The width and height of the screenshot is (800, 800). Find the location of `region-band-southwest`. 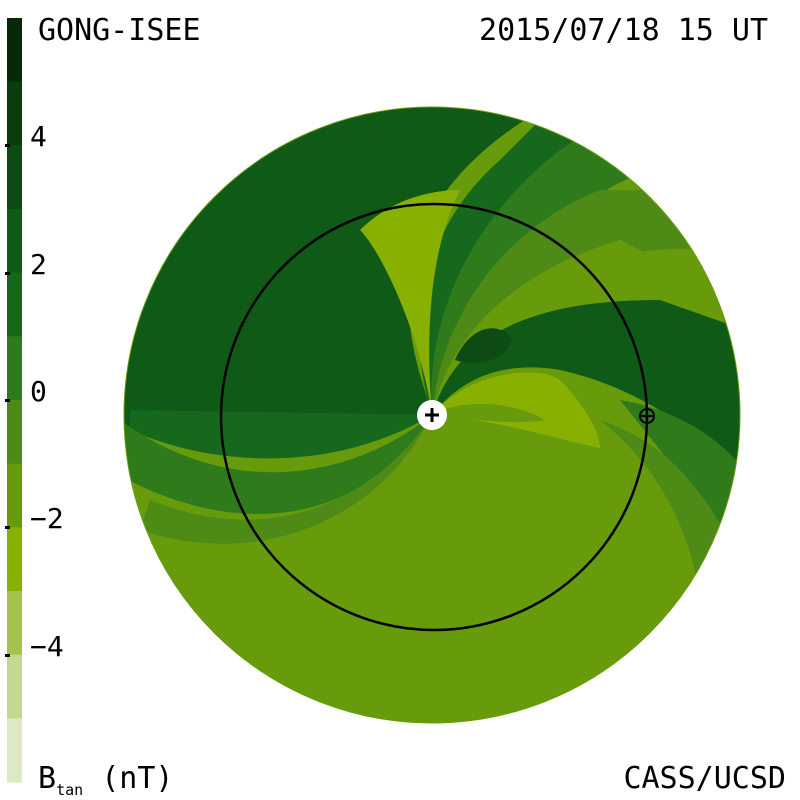

region-band-southwest is located at coordinates (278, 464).